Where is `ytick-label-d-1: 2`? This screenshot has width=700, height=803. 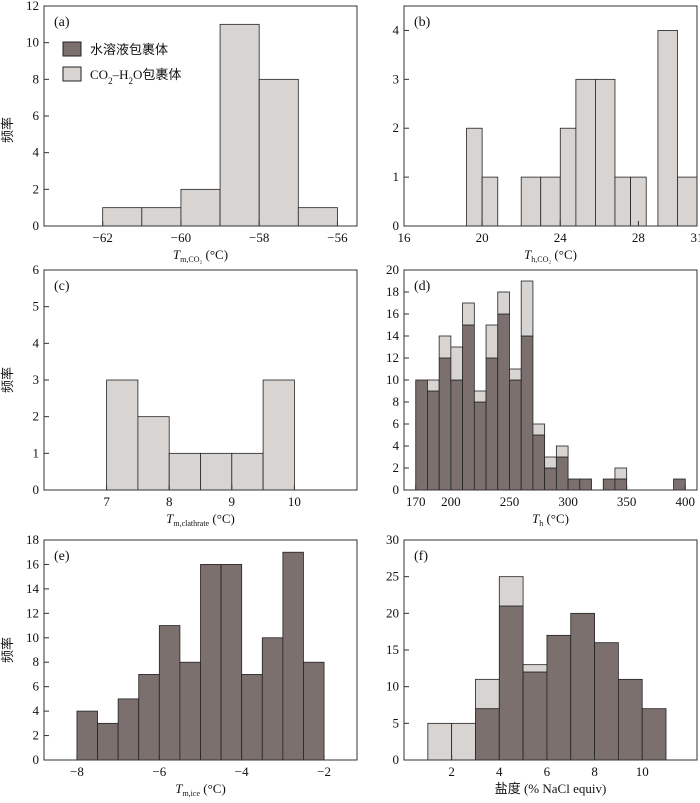
ytick-label-d-1: 2 is located at coordinates (396, 467).